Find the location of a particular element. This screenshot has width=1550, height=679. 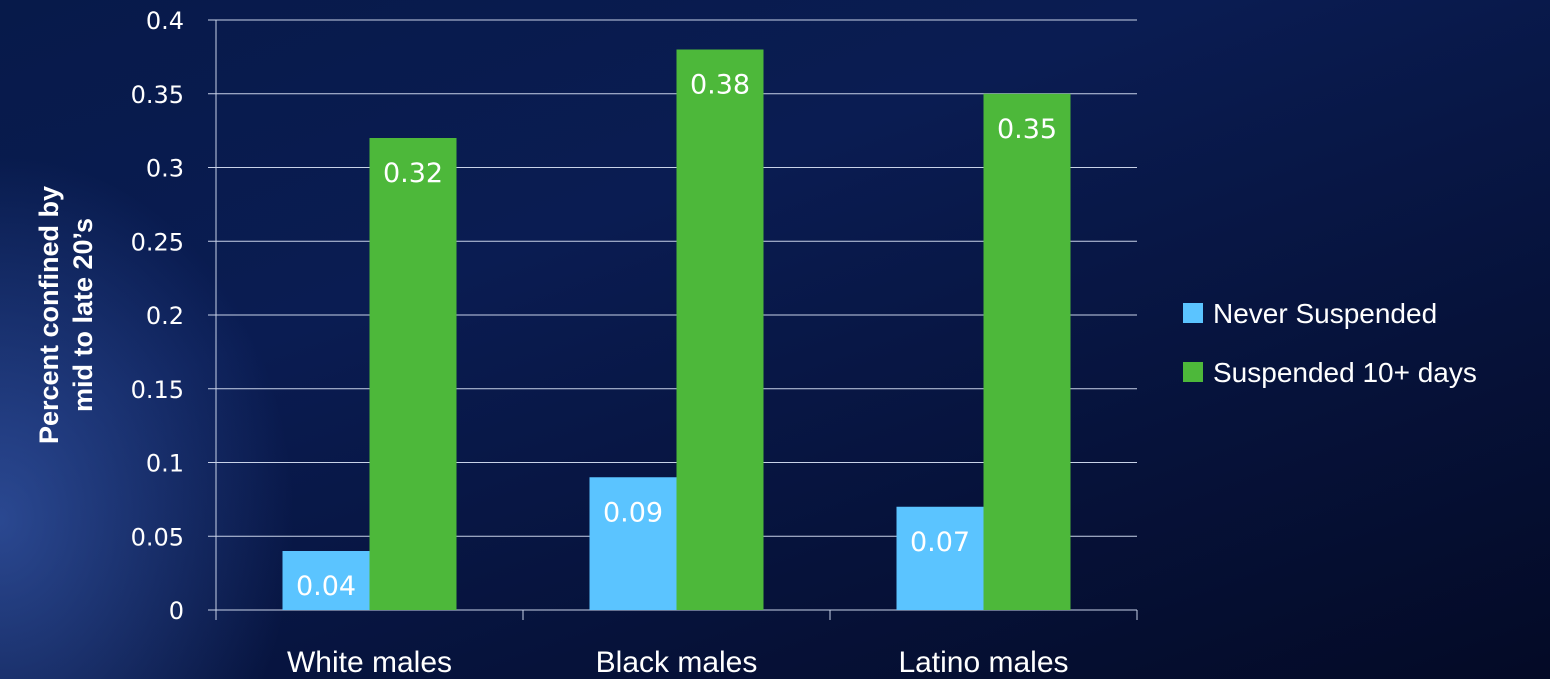

y-axis-title: Percent confined by mid to late 20’s is located at coordinates (66, 315).